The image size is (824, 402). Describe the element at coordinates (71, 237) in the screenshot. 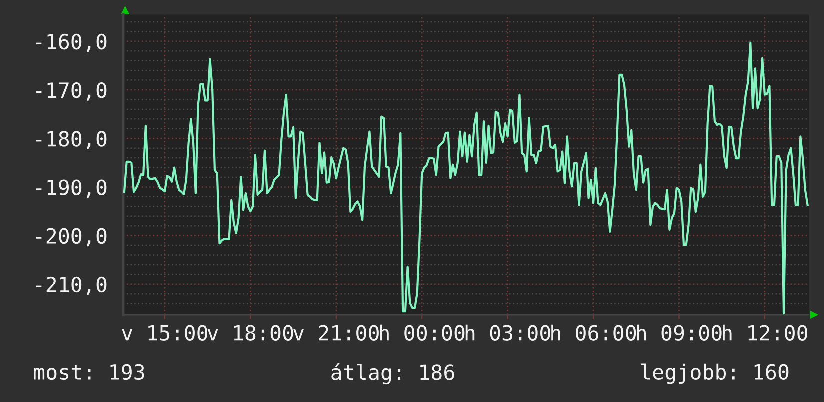

I see `y-tick-label: -200,0` at that location.